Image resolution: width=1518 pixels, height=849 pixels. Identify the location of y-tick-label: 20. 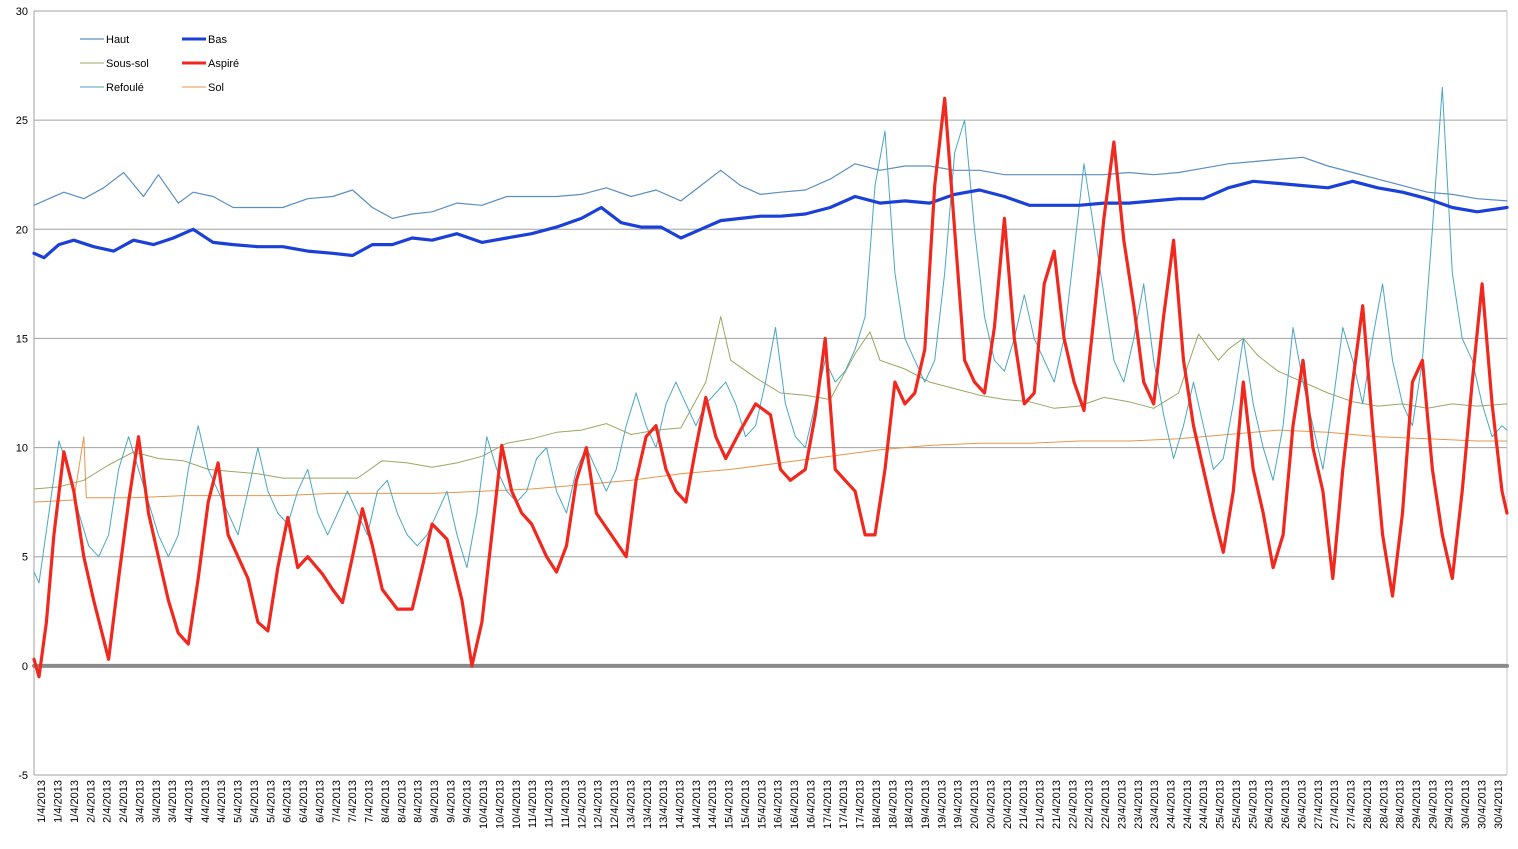
(22, 230).